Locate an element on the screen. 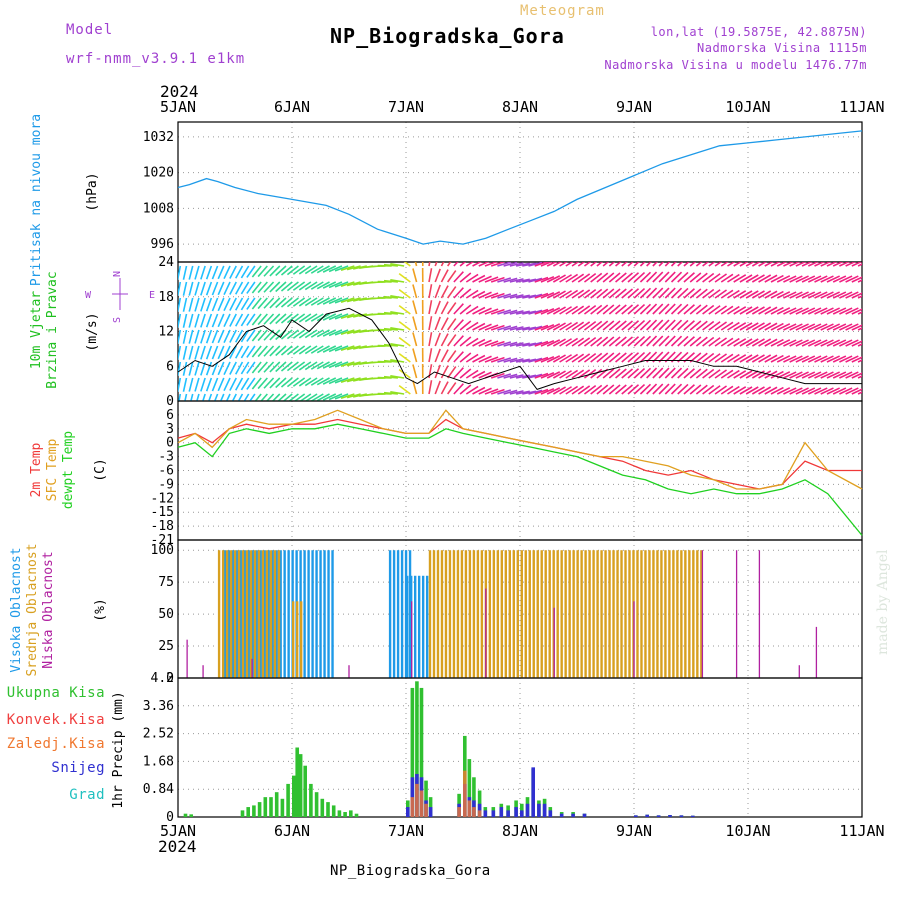 Image resolution: width=900 pixels, height=900 pixels. precip-total-bar is located at coordinates (242, 813).